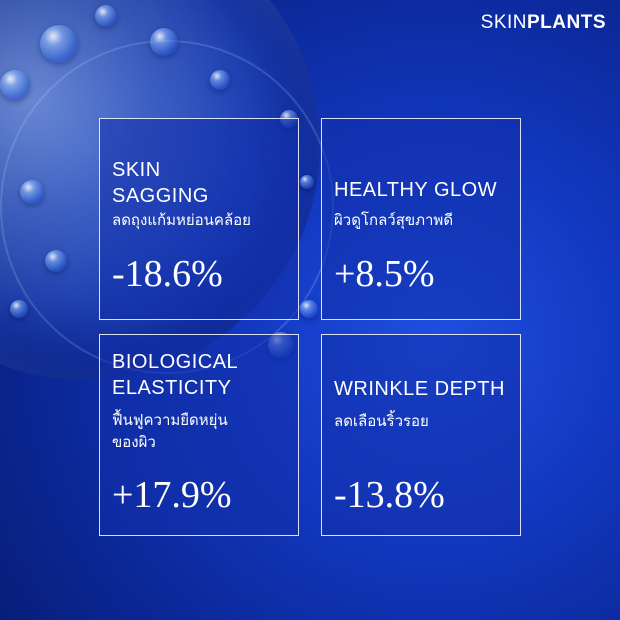 The height and width of the screenshot is (620, 620). What do you see at coordinates (394, 220) in the screenshot?
I see `stat-subtitle: ผิวดูโกลว์สุขภาพดี` at bounding box center [394, 220].